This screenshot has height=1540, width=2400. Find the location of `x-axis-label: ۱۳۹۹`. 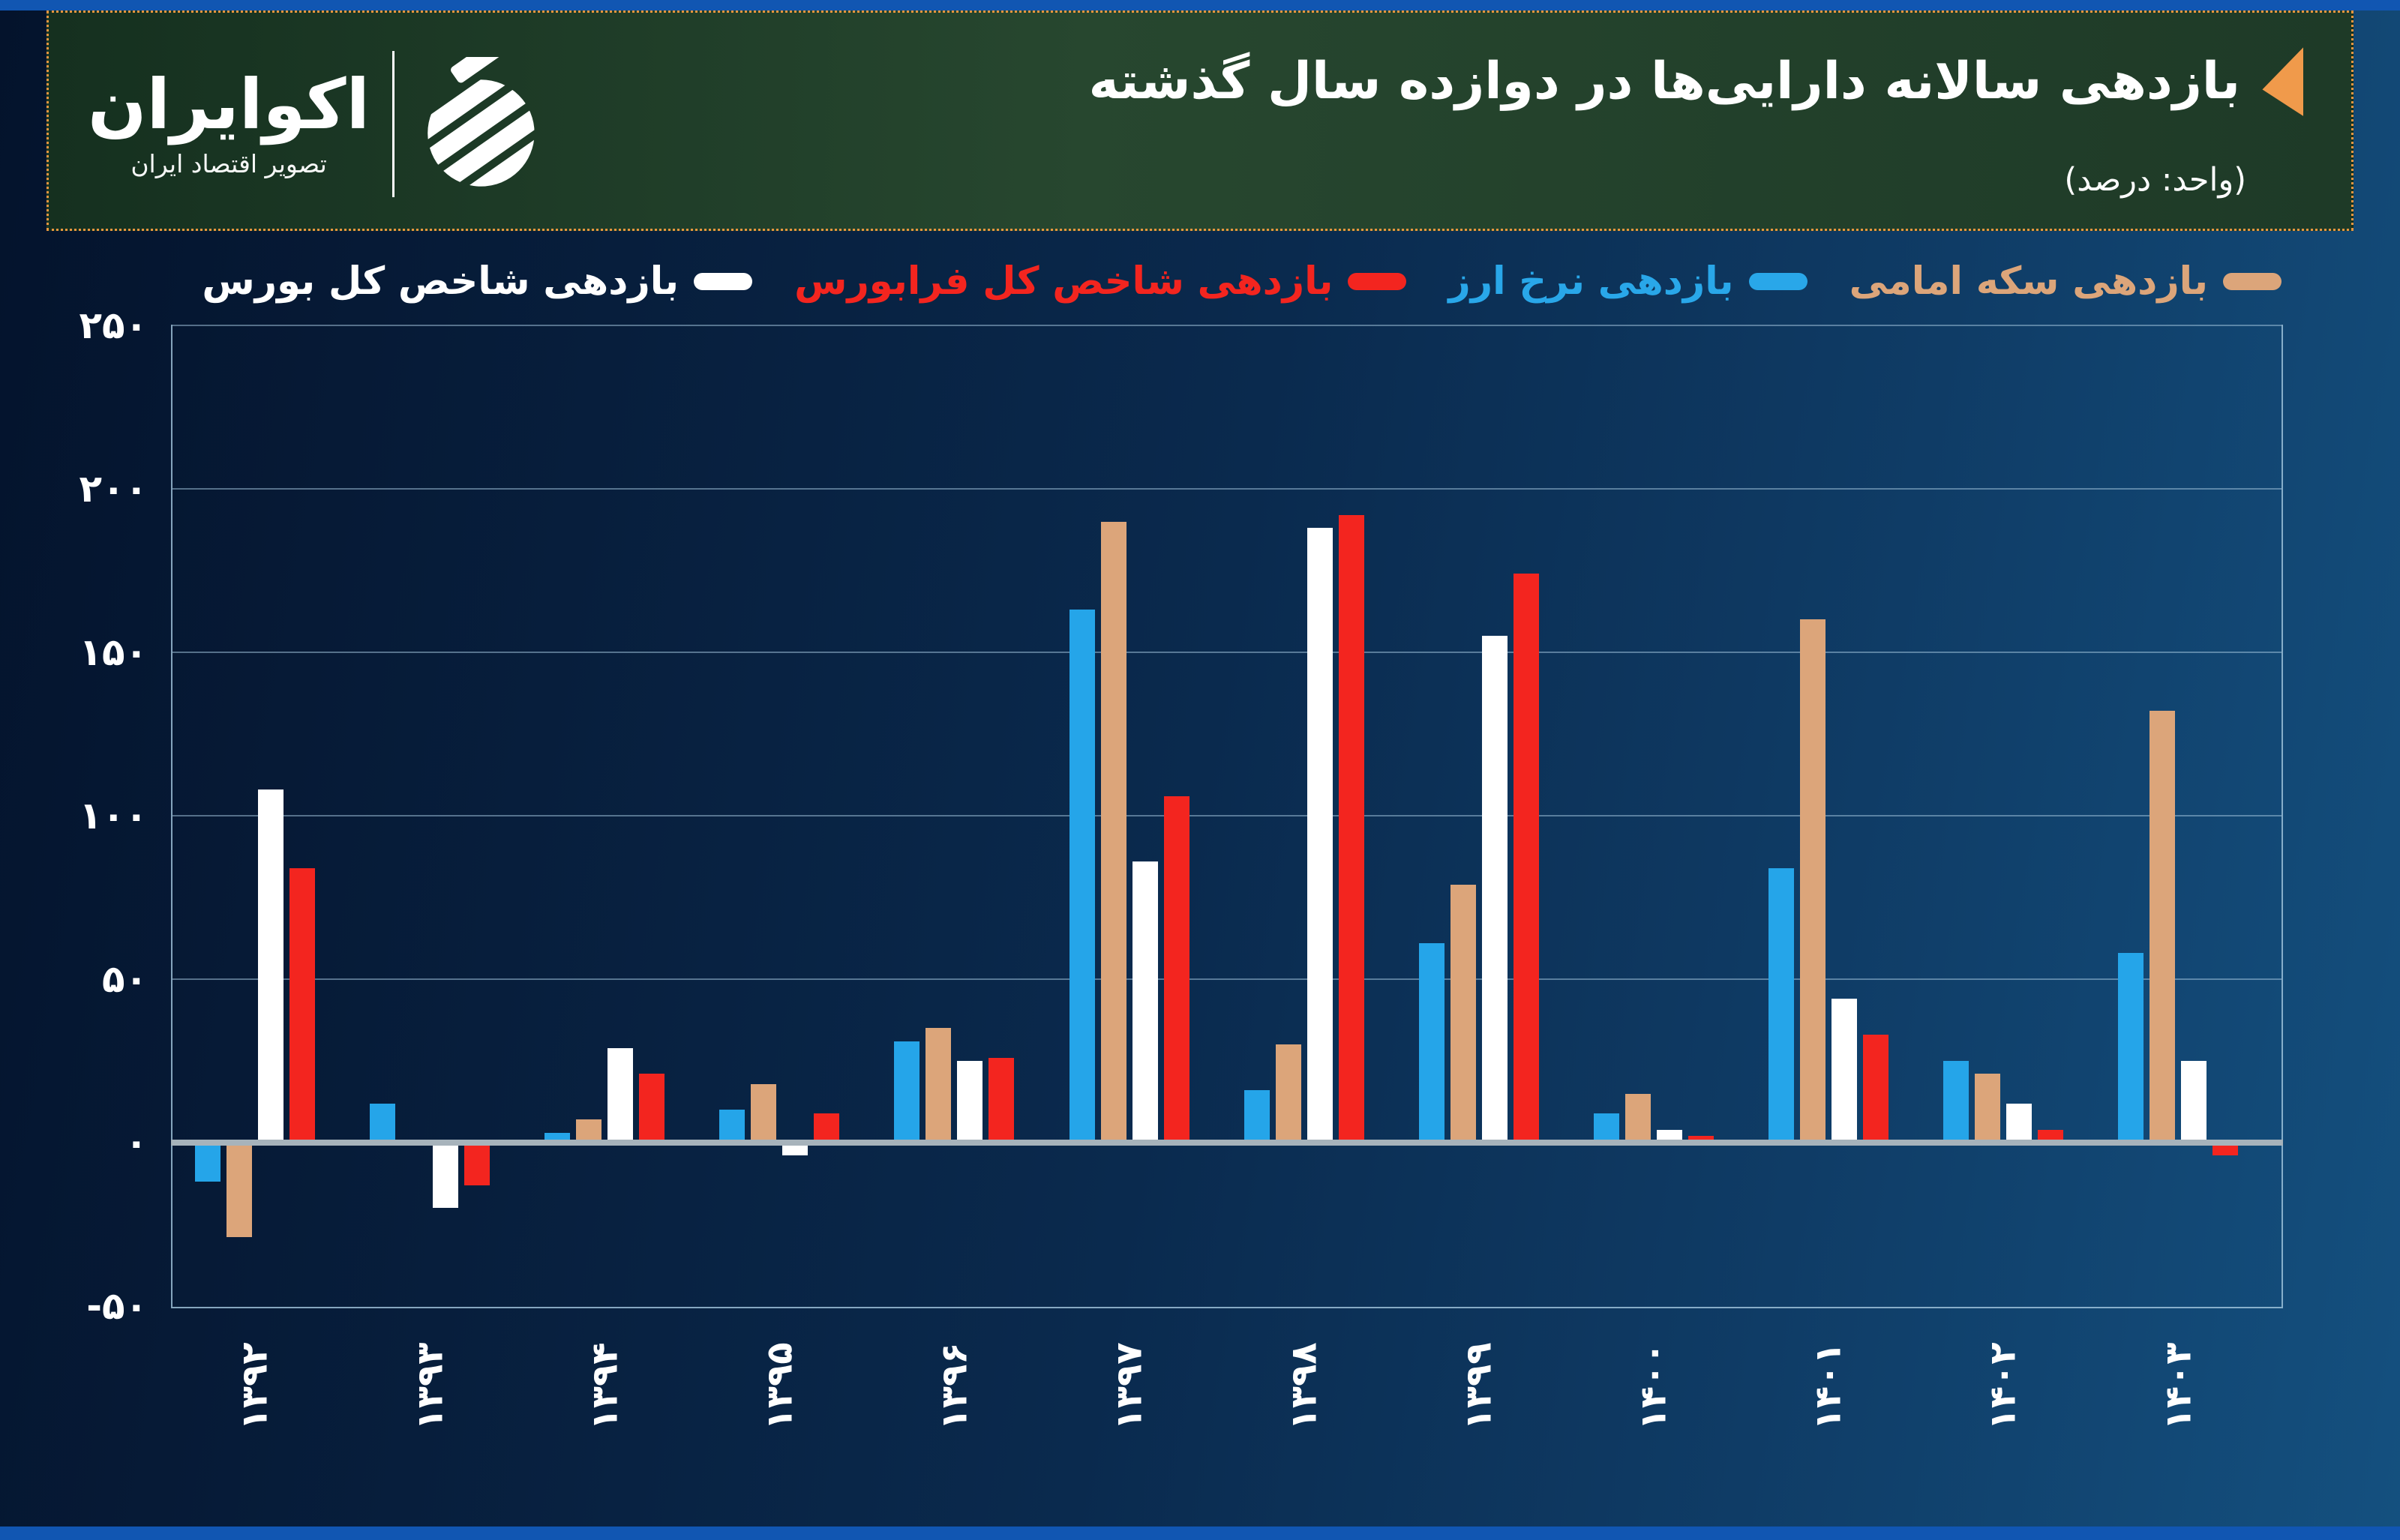

x-axis-label: ۱۳۹۹ is located at coordinates (1479, 1386).